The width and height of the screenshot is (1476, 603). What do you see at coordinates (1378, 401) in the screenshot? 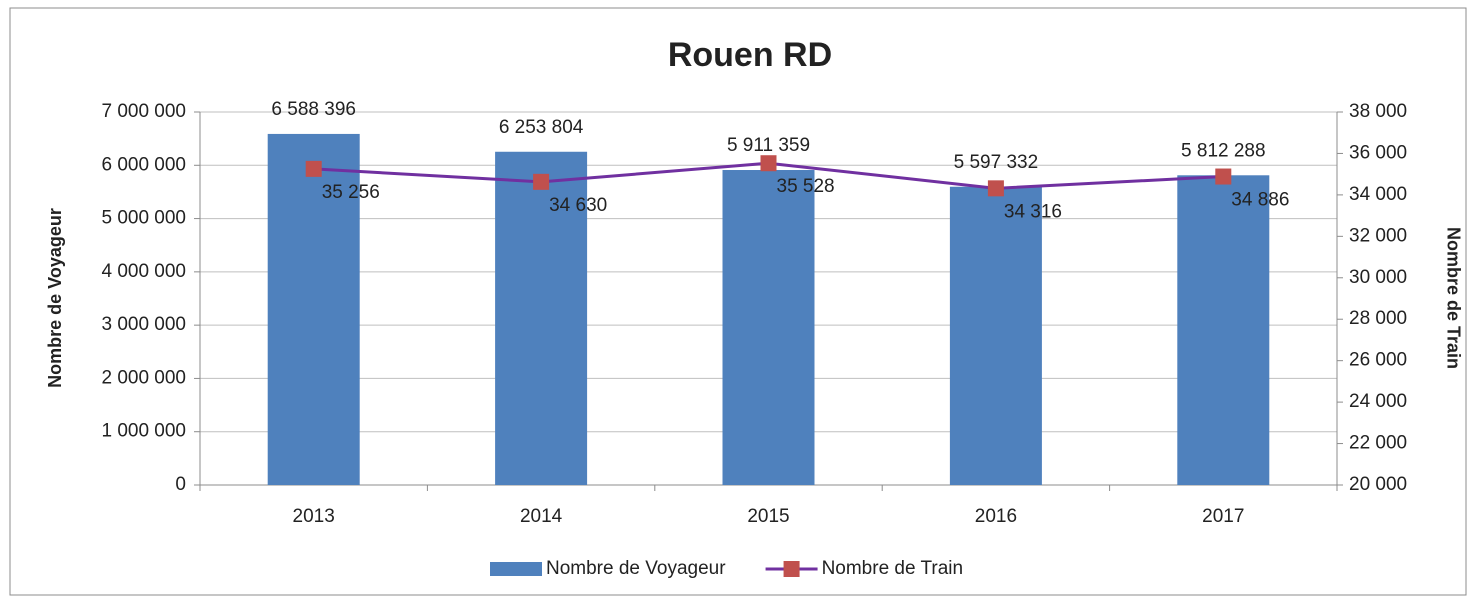
I see `y2-tick-label: 24 000` at bounding box center [1378, 401].